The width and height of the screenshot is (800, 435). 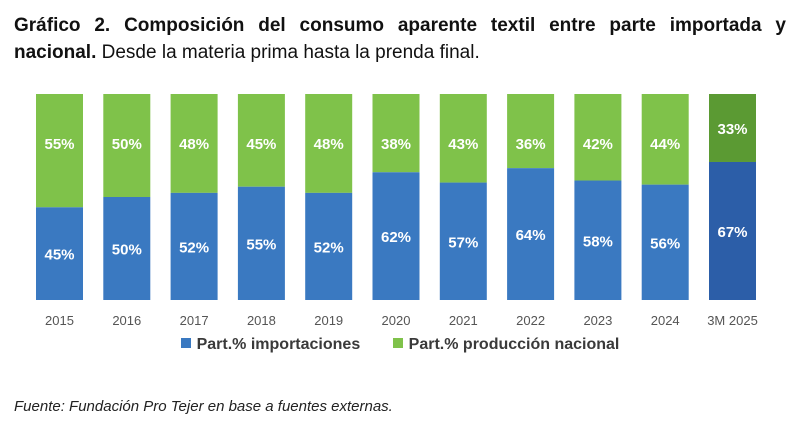 I want to click on bar-national-2018, so click(x=261, y=140).